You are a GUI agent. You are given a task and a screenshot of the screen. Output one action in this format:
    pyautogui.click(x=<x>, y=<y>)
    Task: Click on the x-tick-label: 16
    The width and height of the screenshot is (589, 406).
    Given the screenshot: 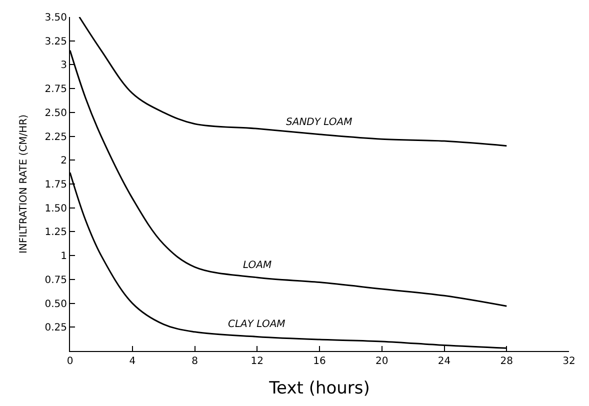 What is the action you would take?
    pyautogui.click(x=319, y=361)
    